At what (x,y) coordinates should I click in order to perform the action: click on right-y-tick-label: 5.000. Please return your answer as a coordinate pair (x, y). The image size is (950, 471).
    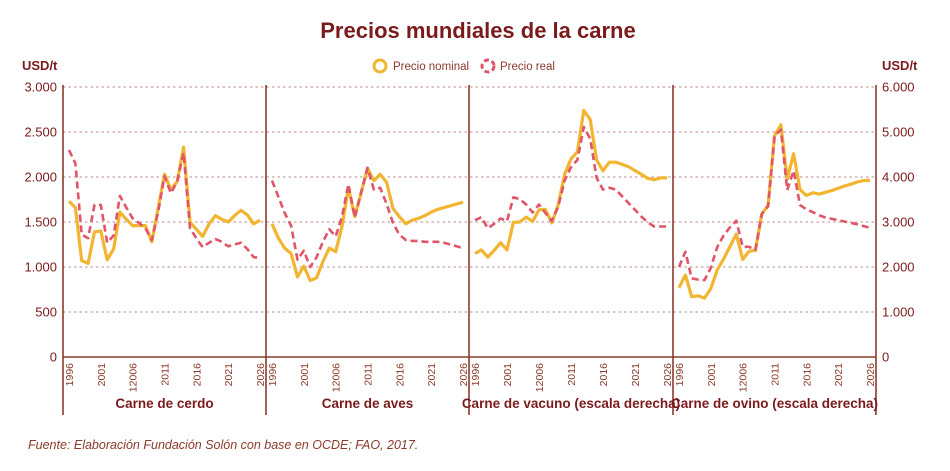
    Looking at the image, I should click on (898, 132).